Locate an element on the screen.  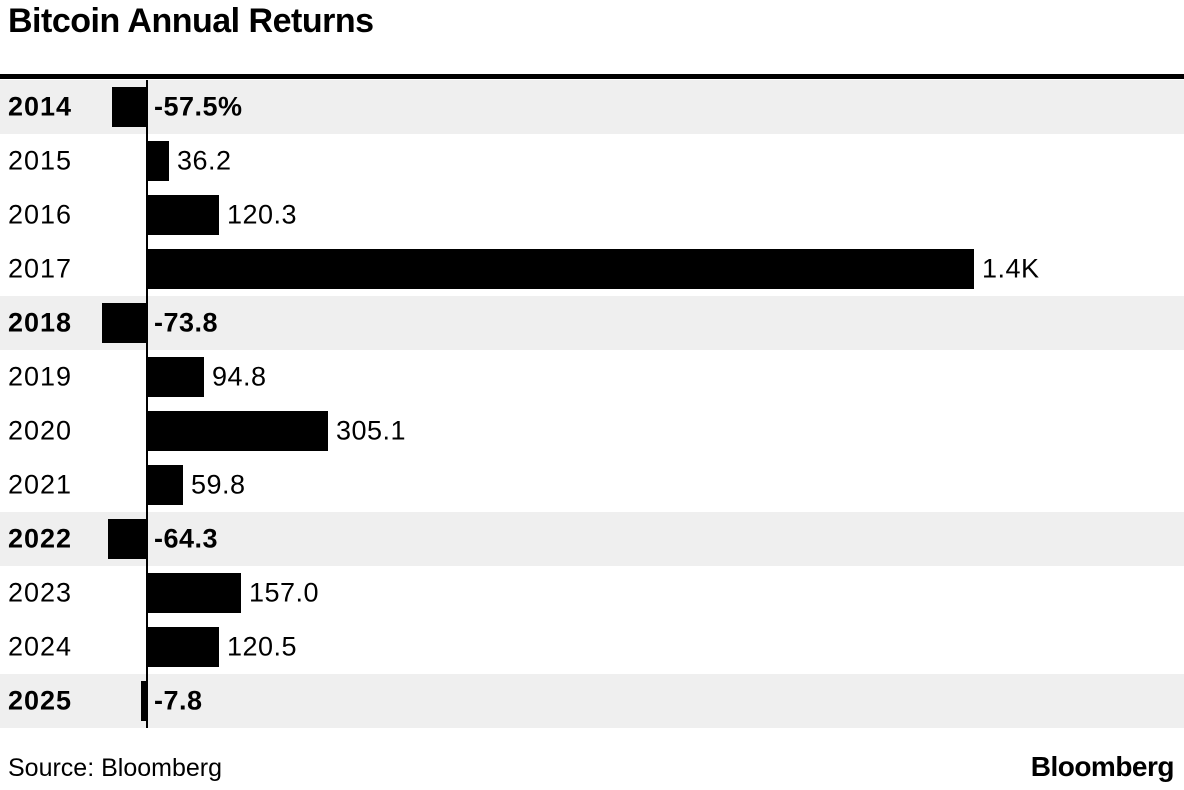
value-label: -73.8 is located at coordinates (186, 322).